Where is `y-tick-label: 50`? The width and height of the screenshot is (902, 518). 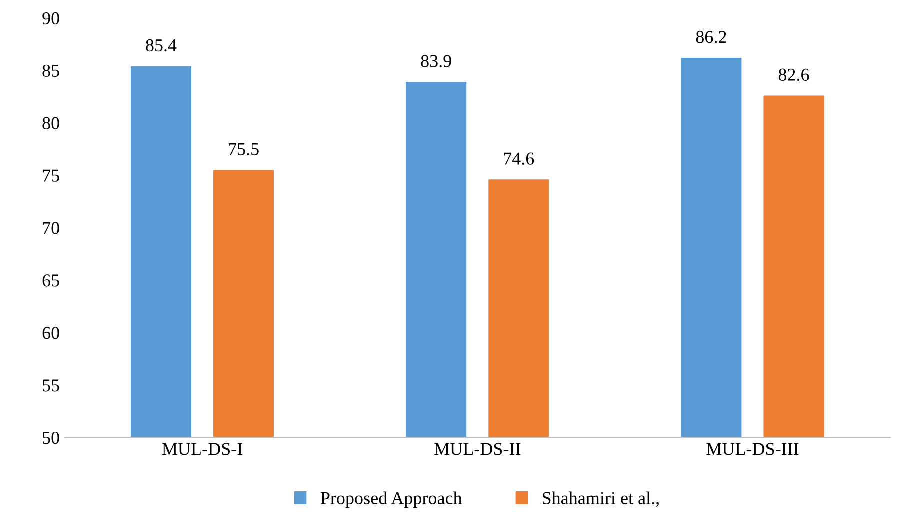 y-tick-label: 50 is located at coordinates (51, 438).